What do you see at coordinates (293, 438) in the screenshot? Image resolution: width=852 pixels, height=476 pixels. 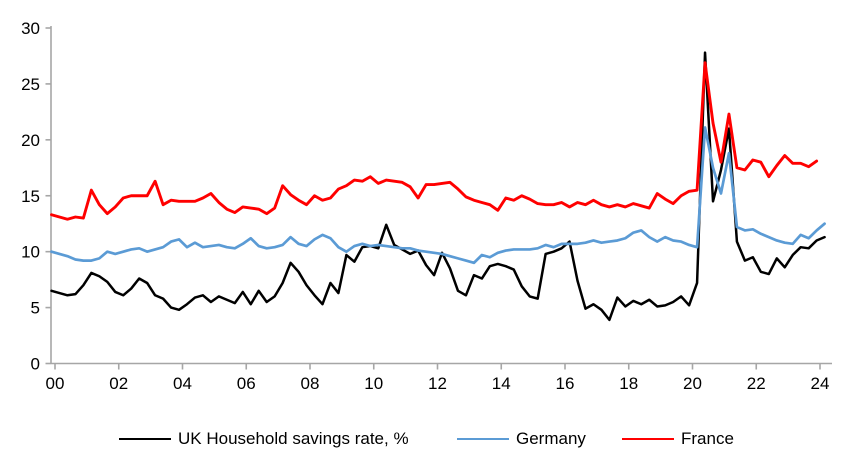 I see `legend-label-uk: UK Household savings rate, %` at bounding box center [293, 438].